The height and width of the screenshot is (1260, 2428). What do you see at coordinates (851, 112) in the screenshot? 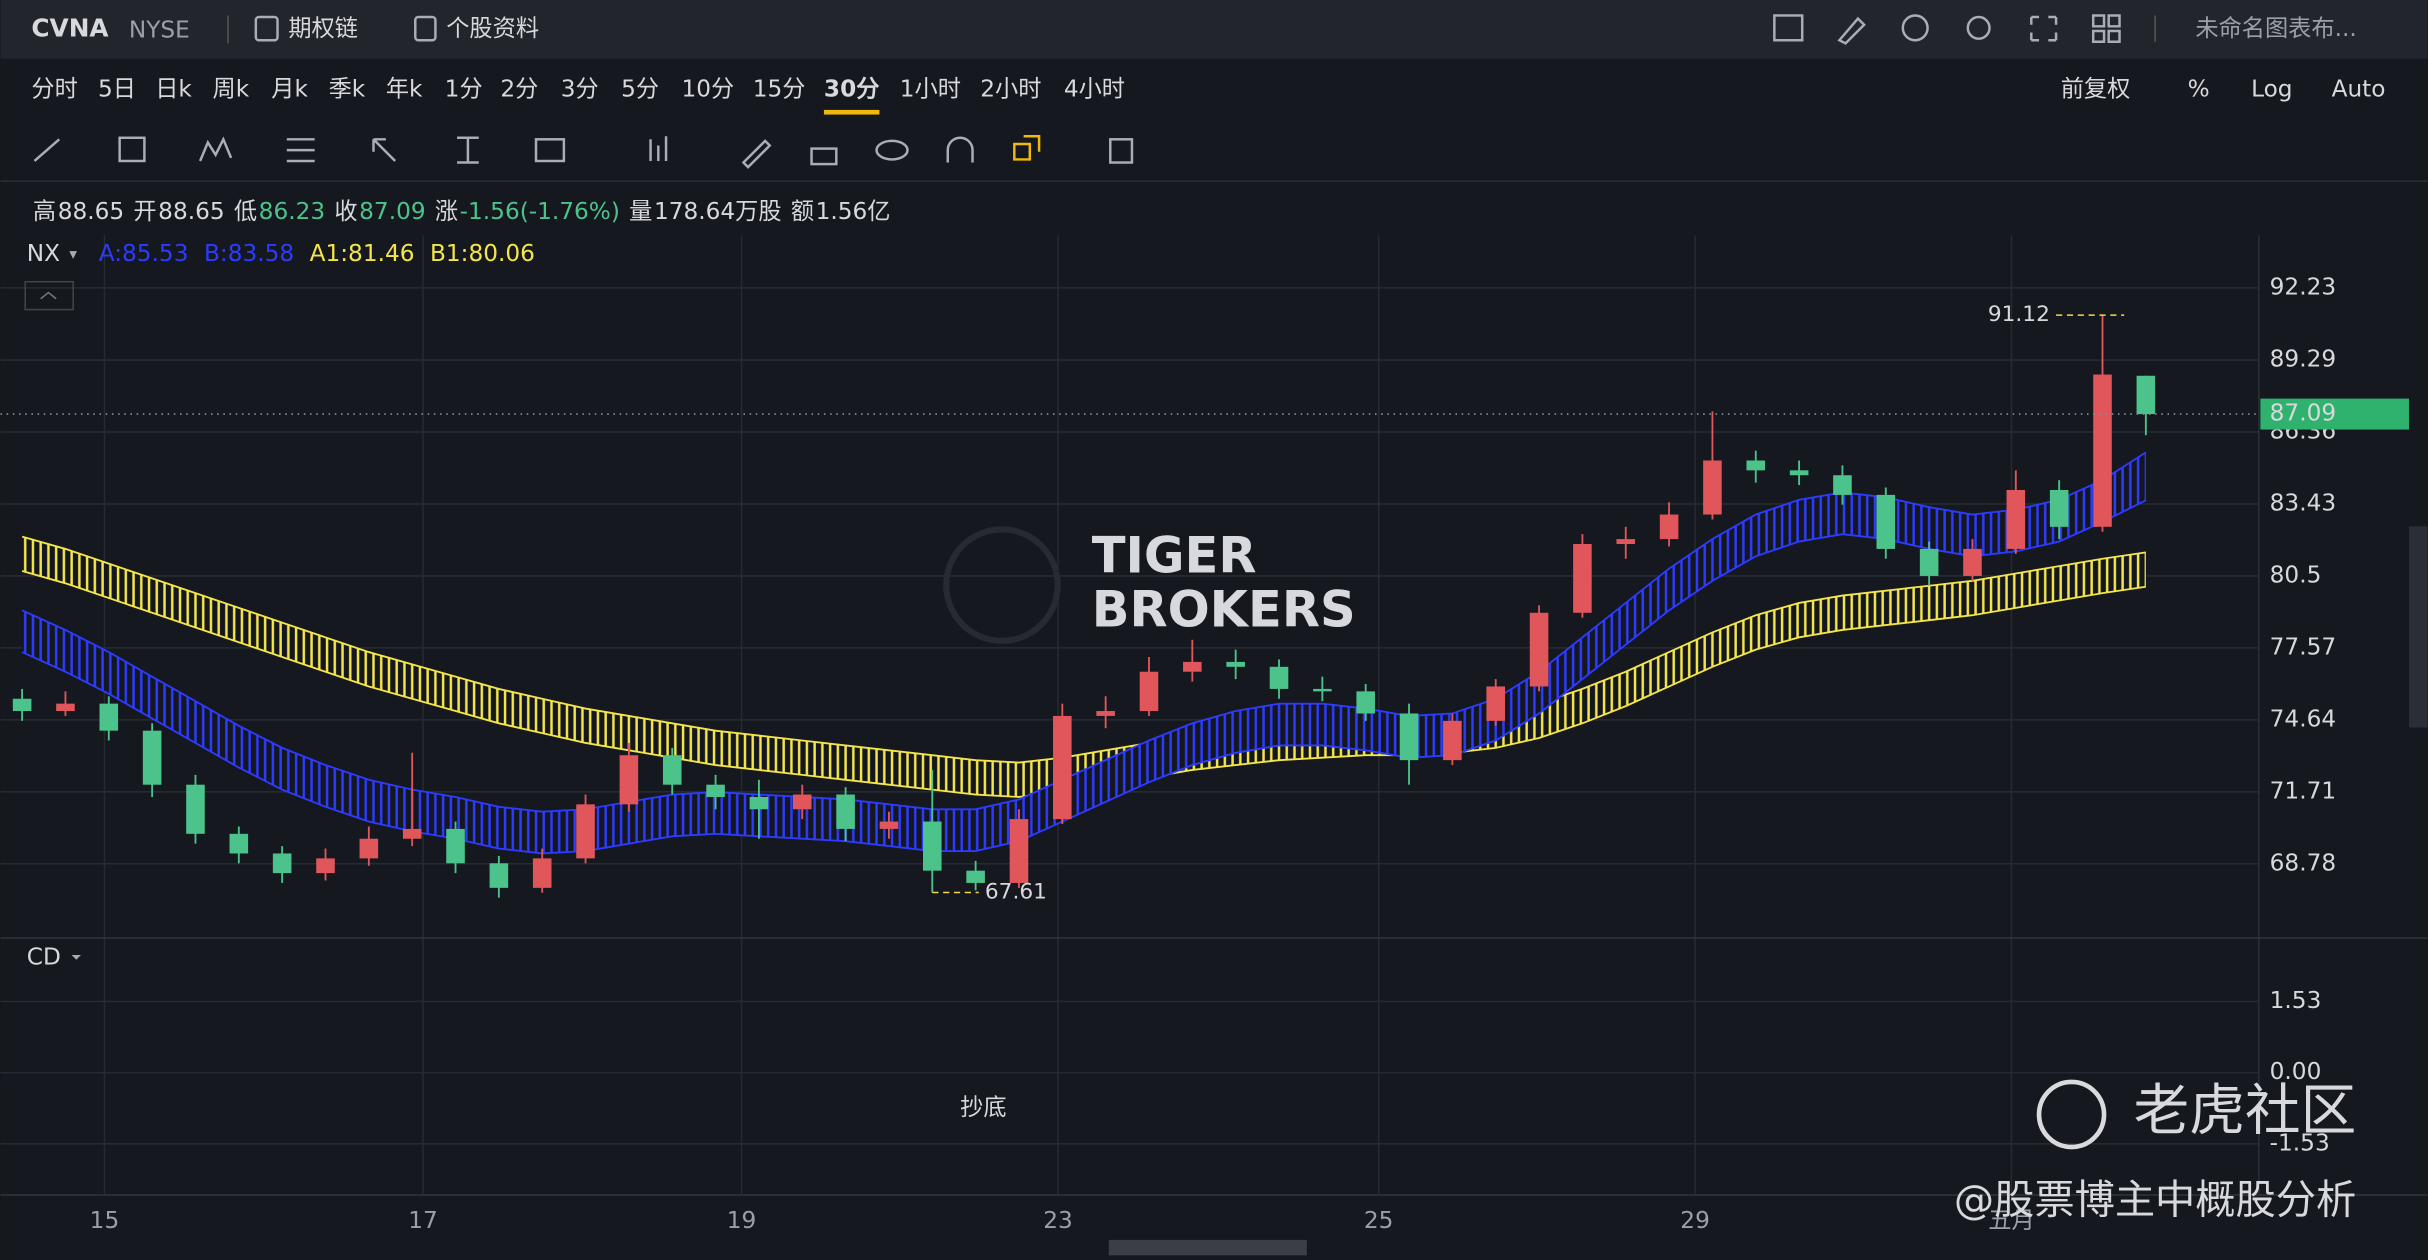
I see `active-underline` at bounding box center [851, 112].